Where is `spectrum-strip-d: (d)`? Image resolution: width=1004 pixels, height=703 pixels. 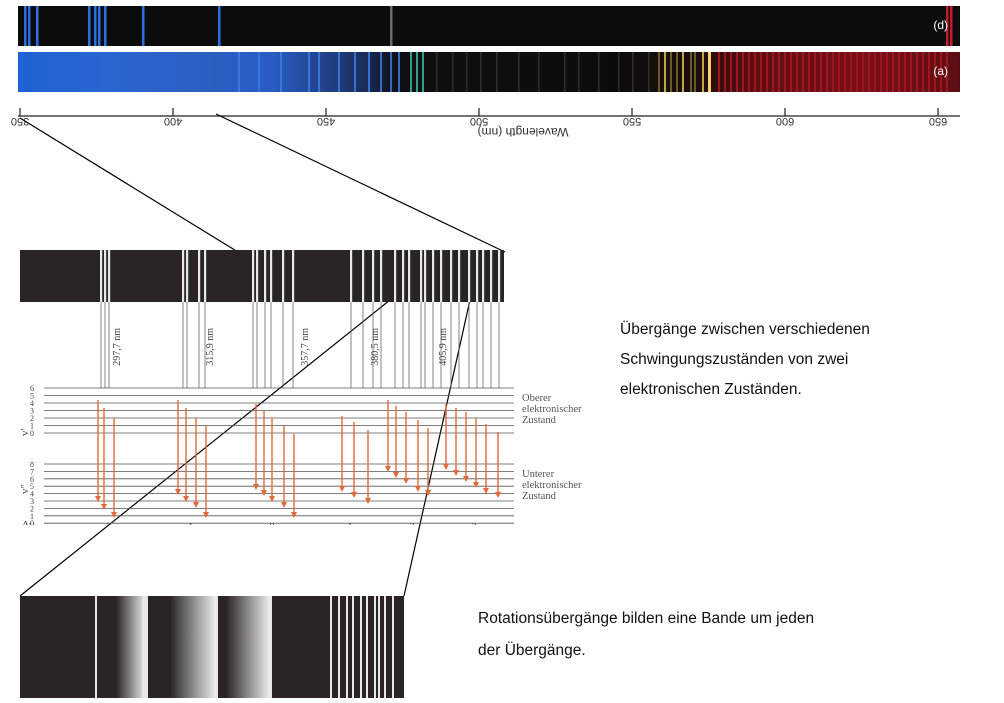
spectrum-strip-d: (d) is located at coordinates (489, 26).